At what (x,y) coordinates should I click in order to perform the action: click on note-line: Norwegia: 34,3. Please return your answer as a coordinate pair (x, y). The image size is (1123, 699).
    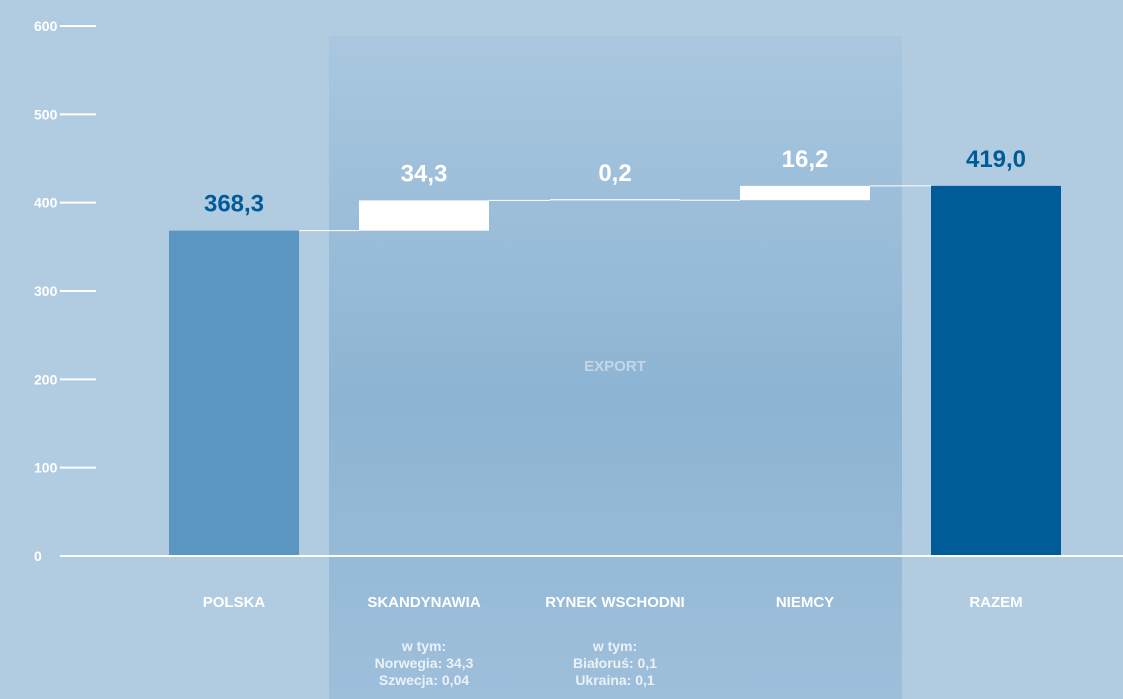
    Looking at the image, I should click on (424, 663).